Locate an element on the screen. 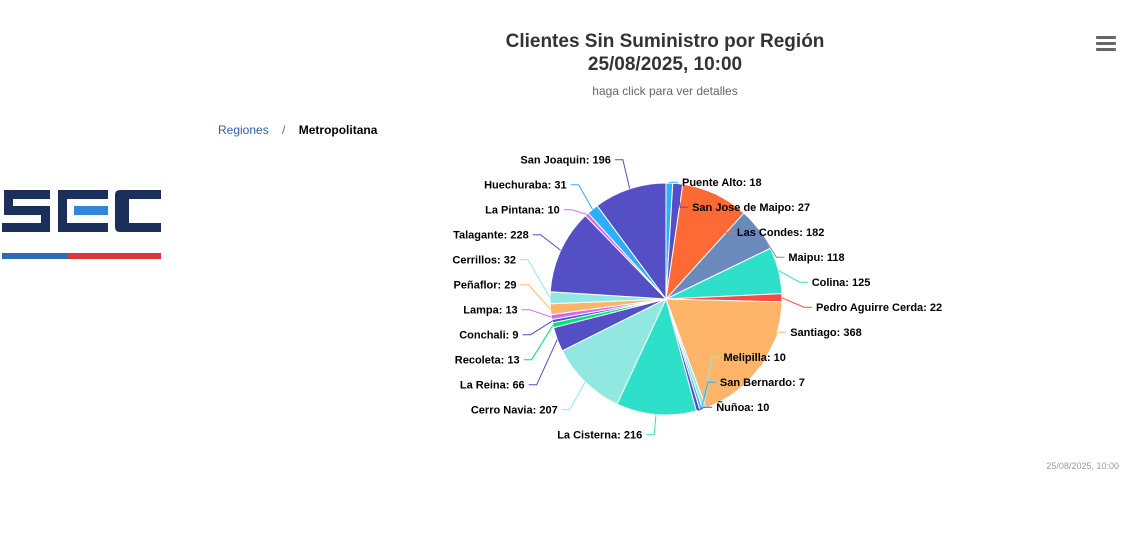  connector-penaflor is located at coordinates (535, 297).